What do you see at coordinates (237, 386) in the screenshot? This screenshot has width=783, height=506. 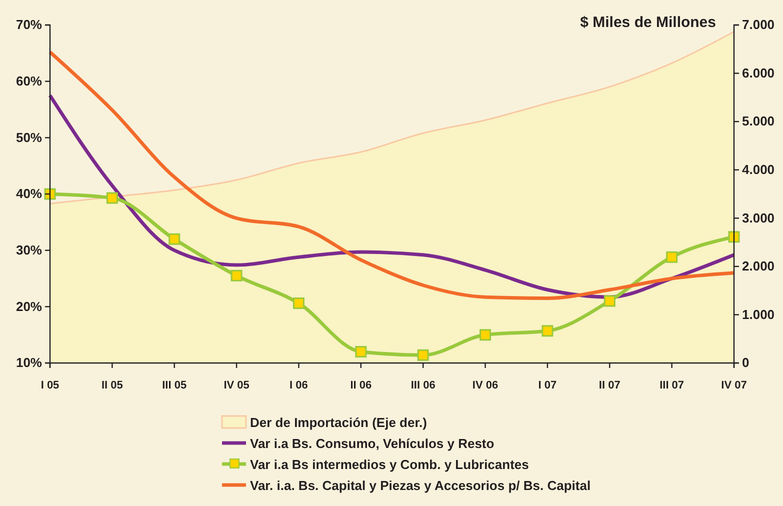 I see `x-tick-label: IV 05` at bounding box center [237, 386].